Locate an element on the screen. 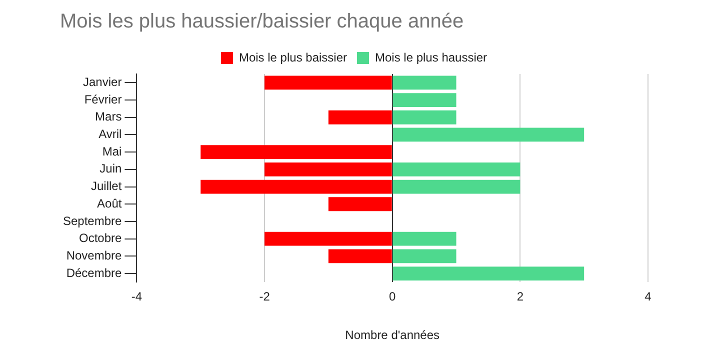 This screenshot has height=351, width=703. legend-label: Mois le plus baissier is located at coordinates (292, 57).